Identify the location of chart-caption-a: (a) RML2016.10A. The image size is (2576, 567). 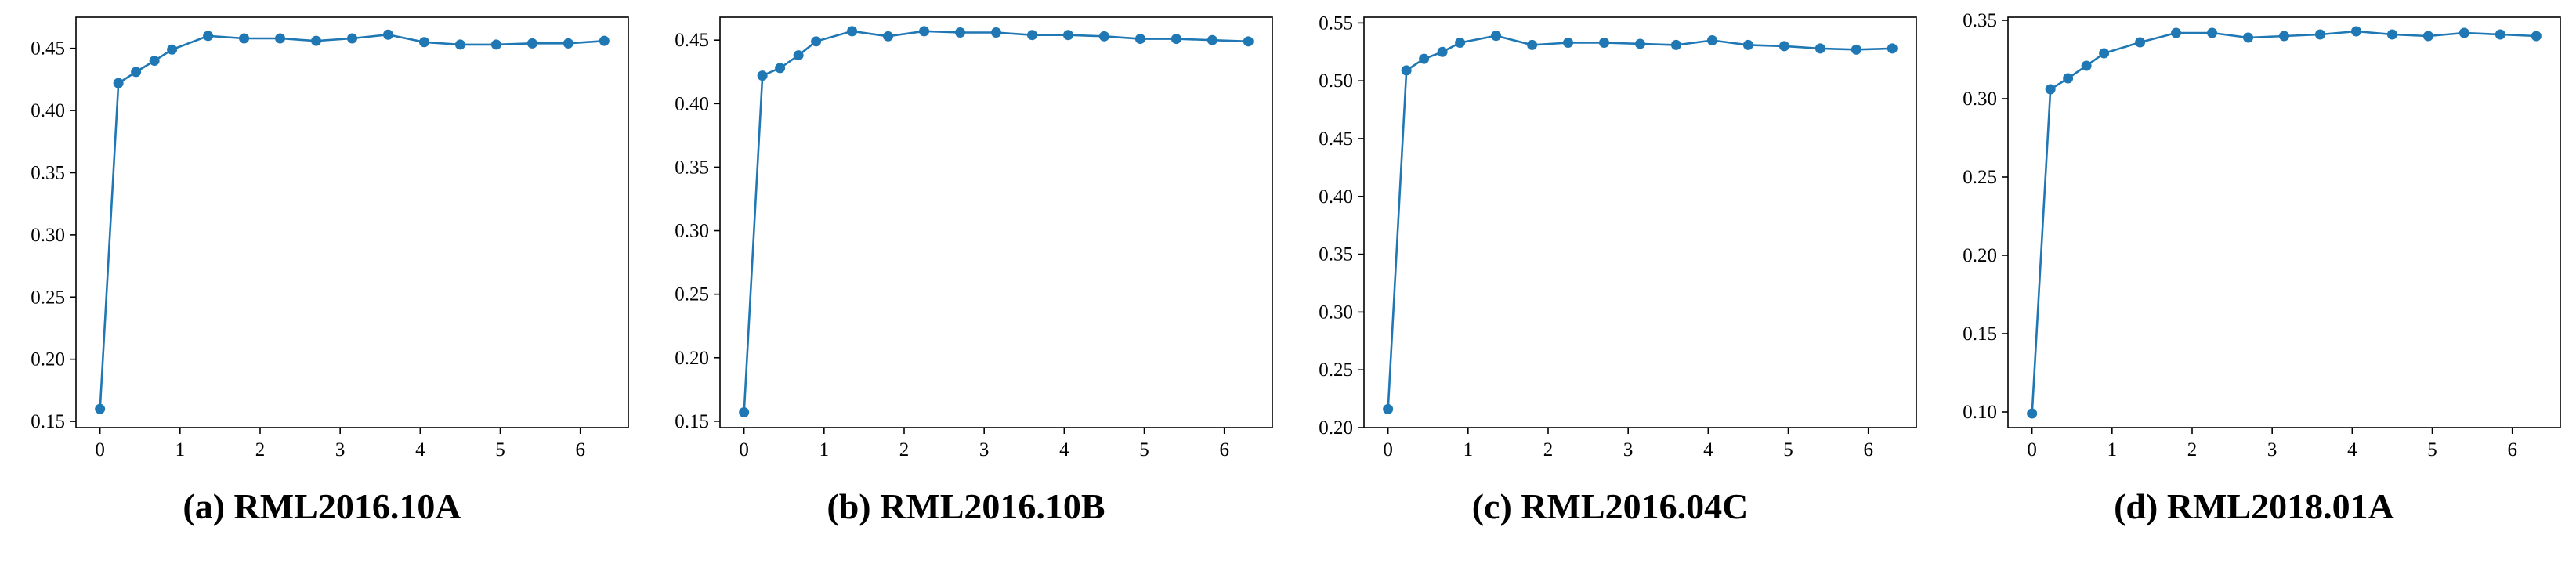
(322, 506).